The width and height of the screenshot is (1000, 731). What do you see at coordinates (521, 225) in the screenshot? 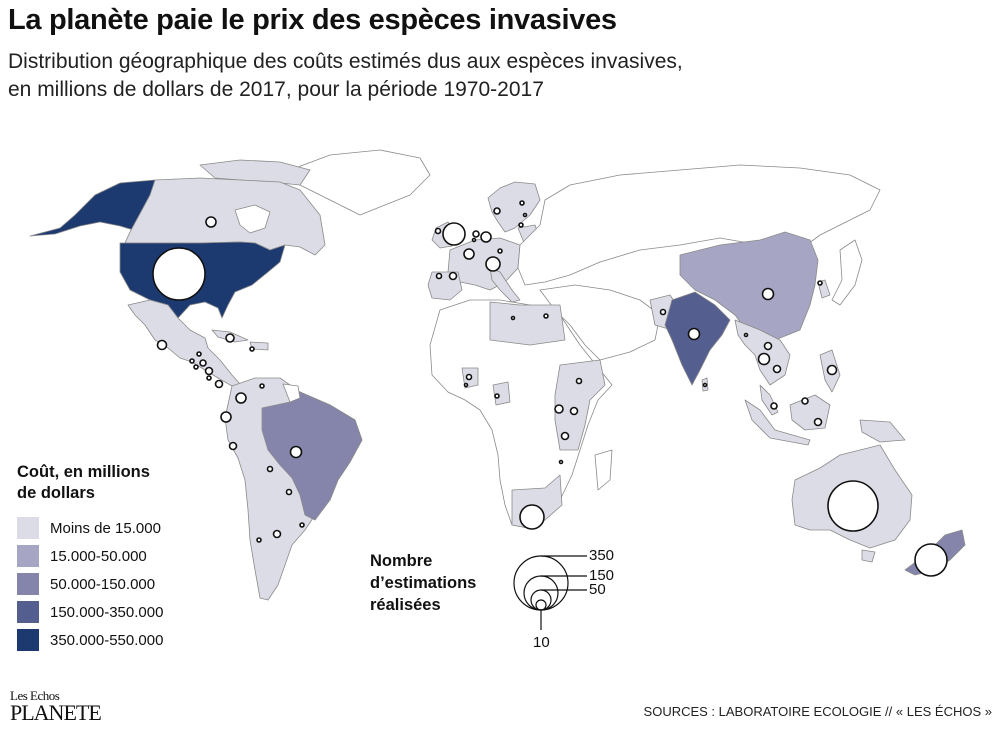
I see `circle-latvia` at bounding box center [521, 225].